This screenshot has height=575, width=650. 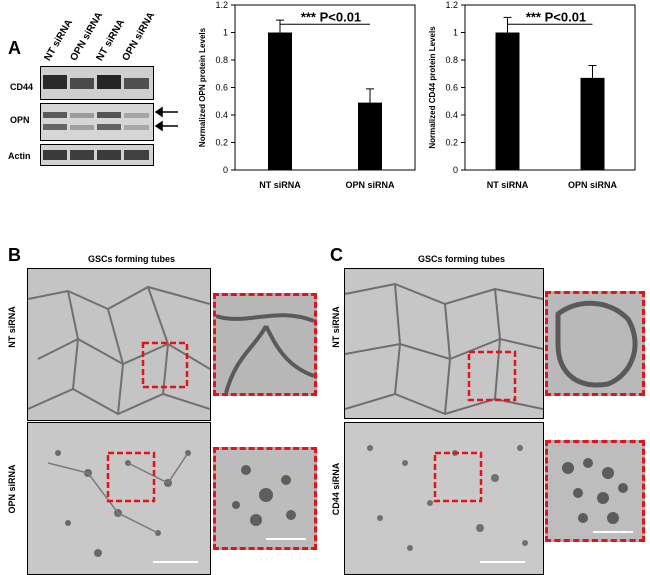 I want to click on arrow-icon, so click(x=166, y=119).